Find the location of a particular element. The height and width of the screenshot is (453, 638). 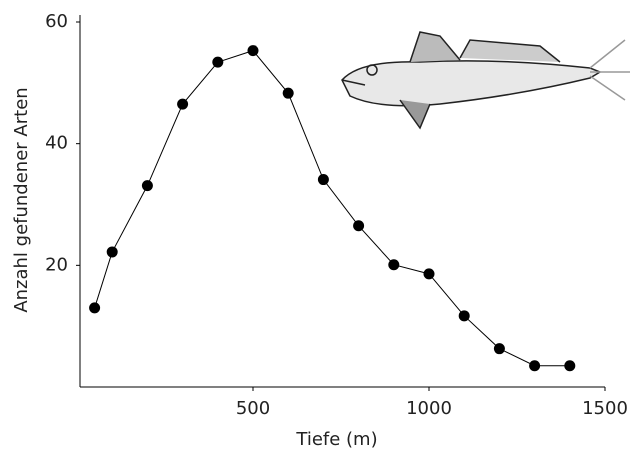

y-tick-label: 20 is located at coordinates (56, 264).